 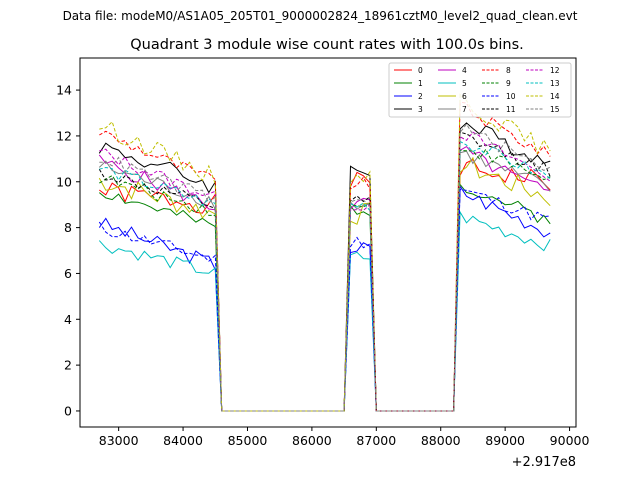 I want to click on legend-label: 2, so click(x=420, y=96).